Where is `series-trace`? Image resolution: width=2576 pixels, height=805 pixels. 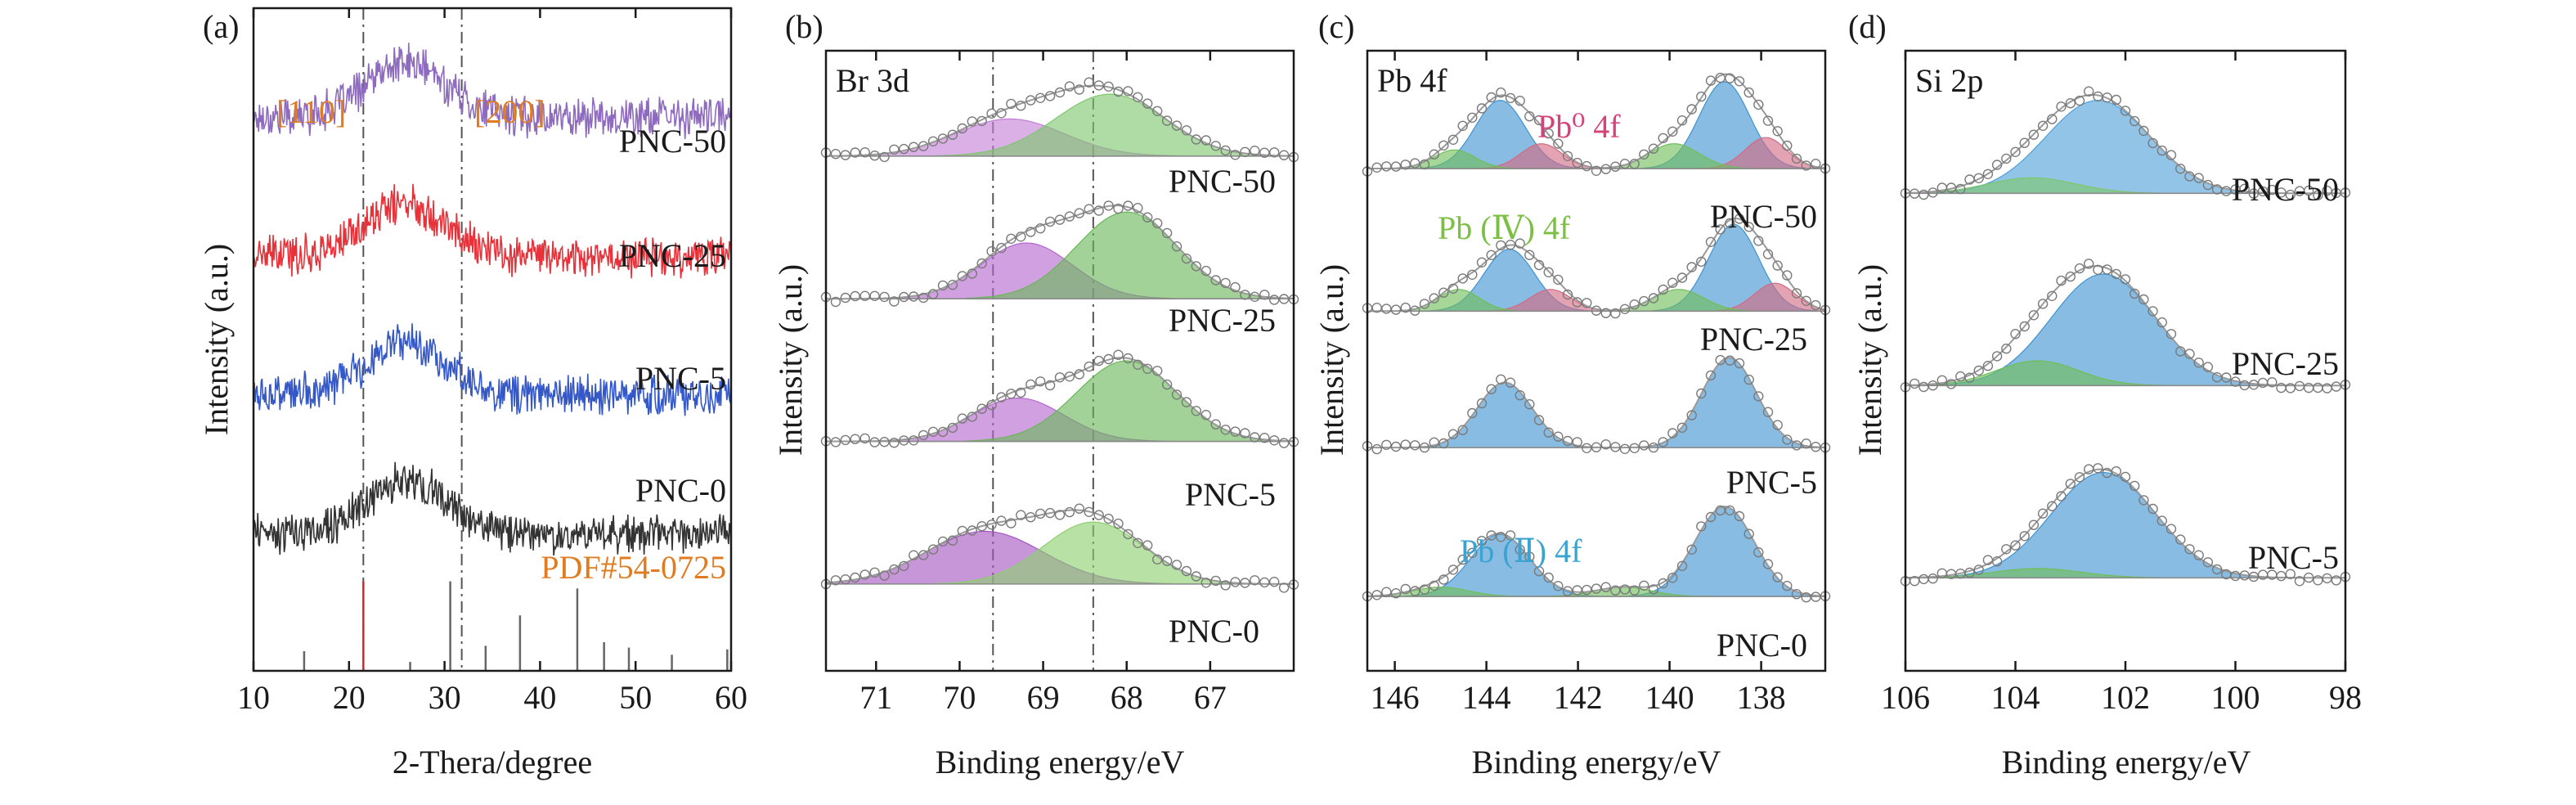 series-trace is located at coordinates (493, 508).